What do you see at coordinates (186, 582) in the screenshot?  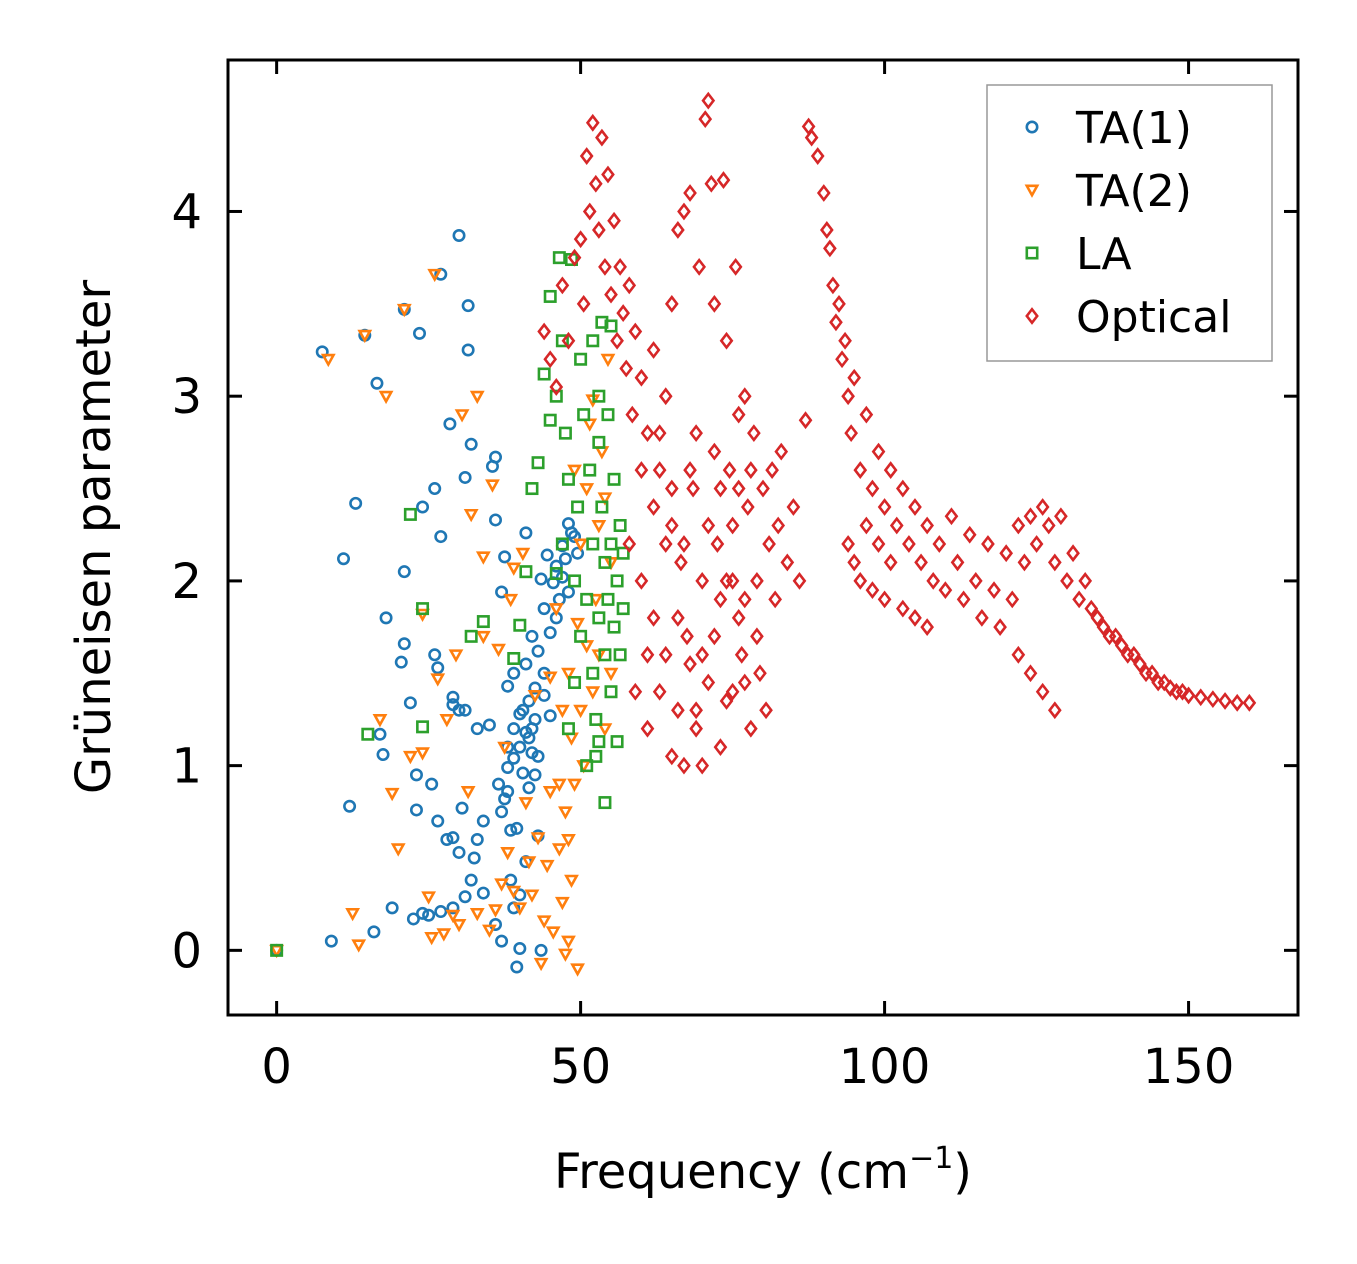 I see `y-tick-label: 2` at bounding box center [186, 582].